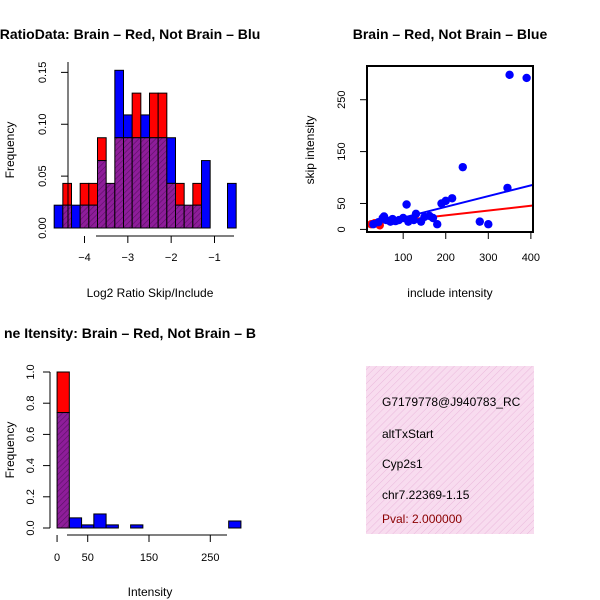  I want to click on ratio-y-tick-label-2: 0.10, so click(43, 124).